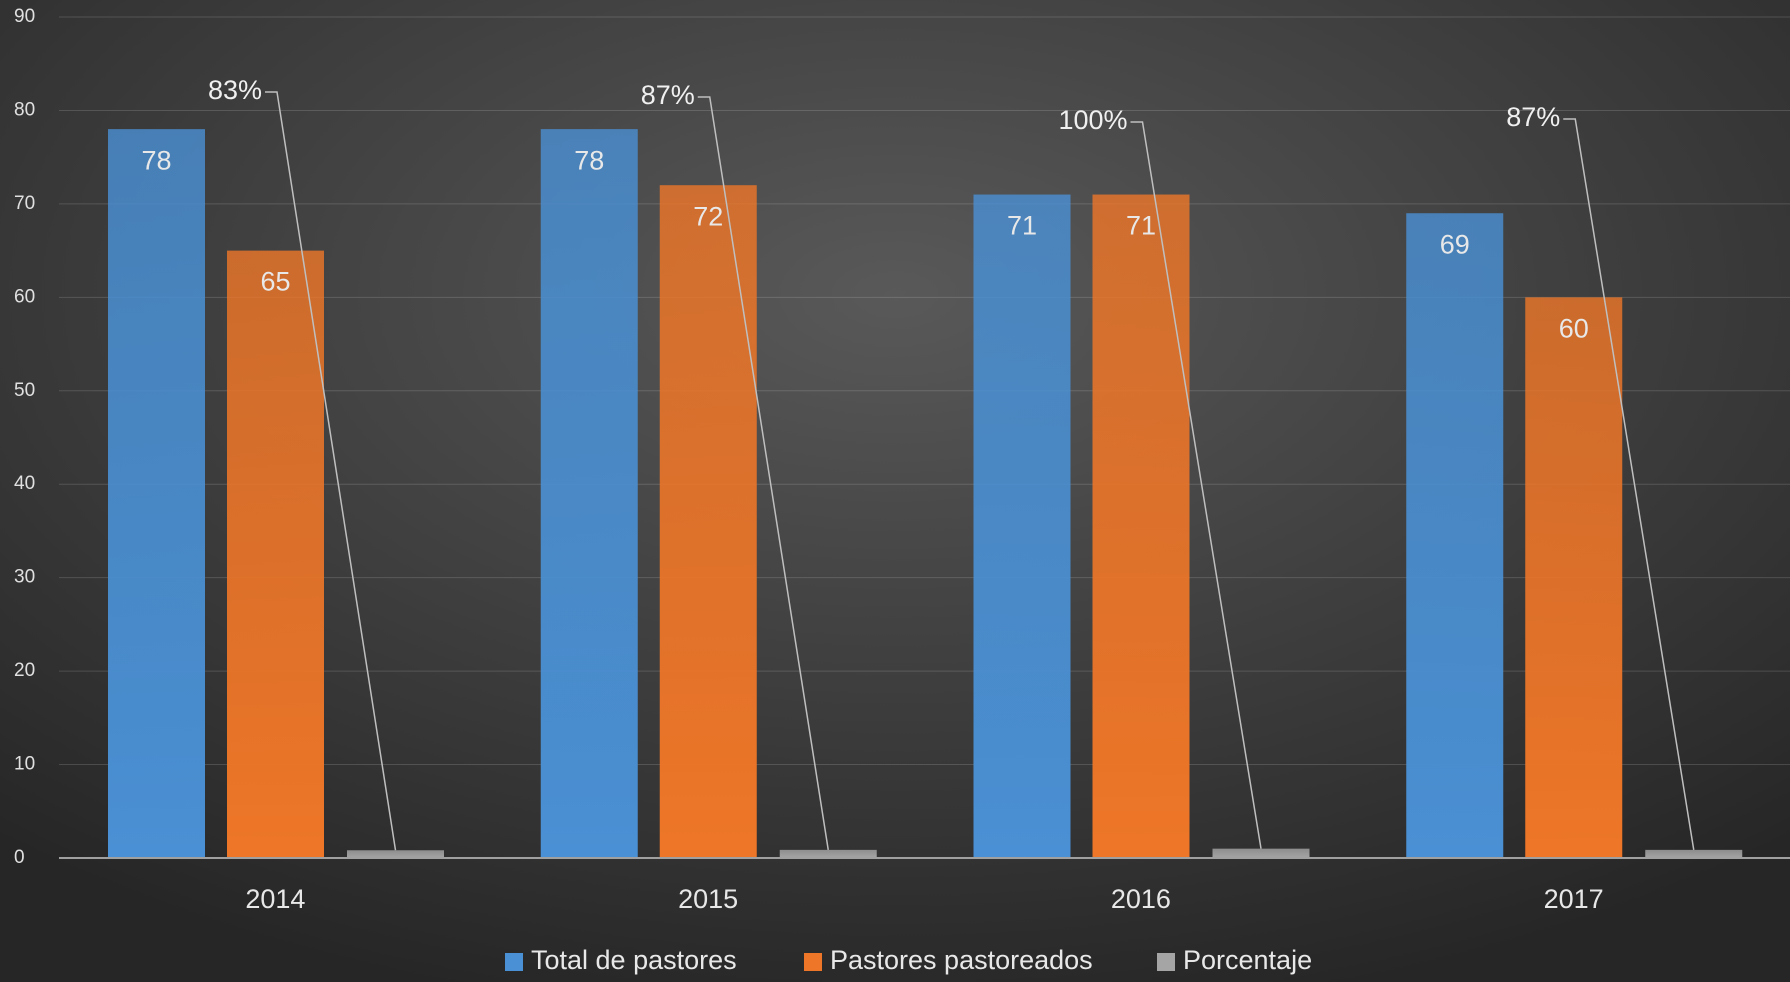  I want to click on data-label: 60, so click(1574, 328).